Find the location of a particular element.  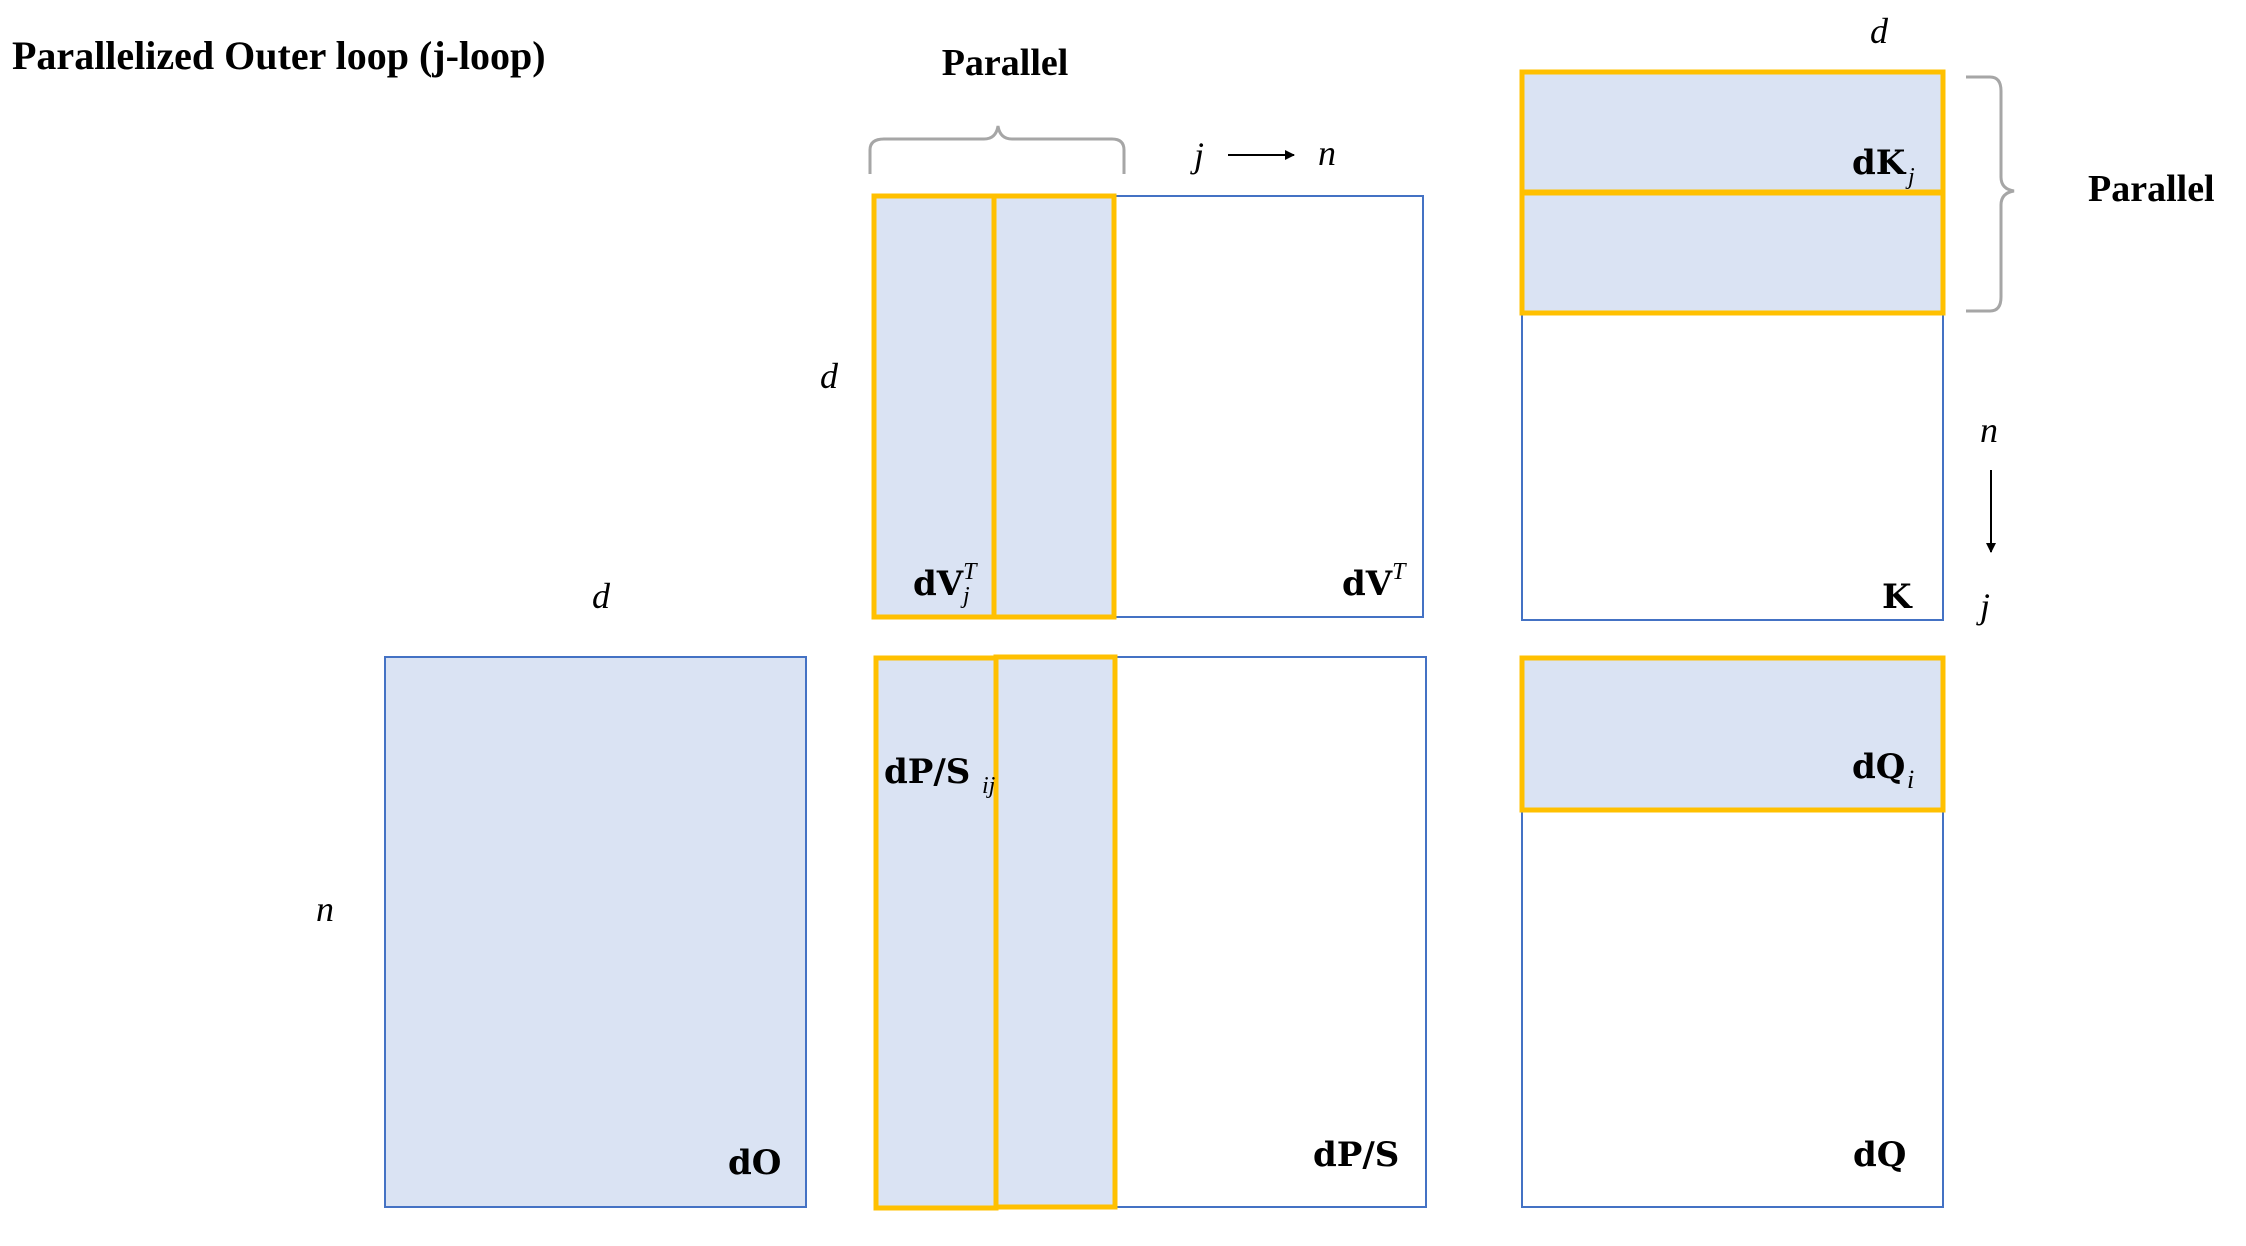

dqi-subscript: i is located at coordinates (1910, 779).